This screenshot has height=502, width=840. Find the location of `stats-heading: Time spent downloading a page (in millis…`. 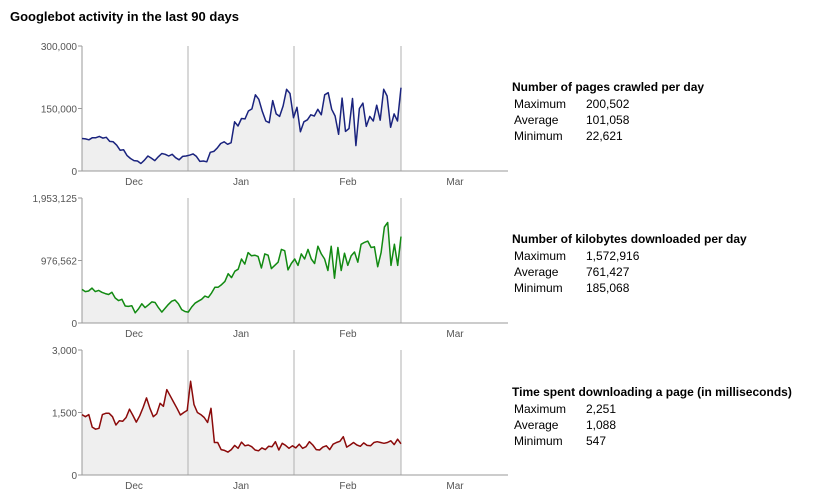

stats-heading: Time spent downloading a page (in millis… is located at coordinates (652, 392).